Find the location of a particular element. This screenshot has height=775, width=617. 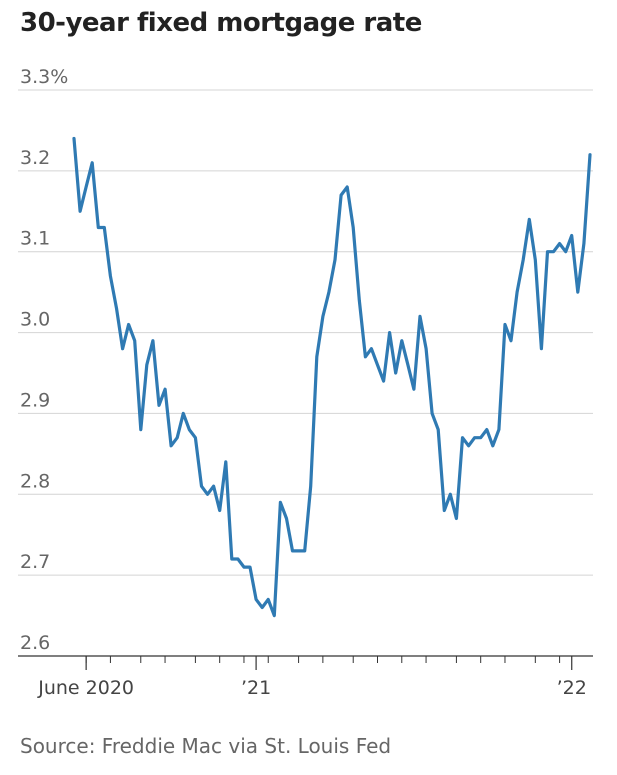

y-tick-label: 3.2 is located at coordinates (35, 158).